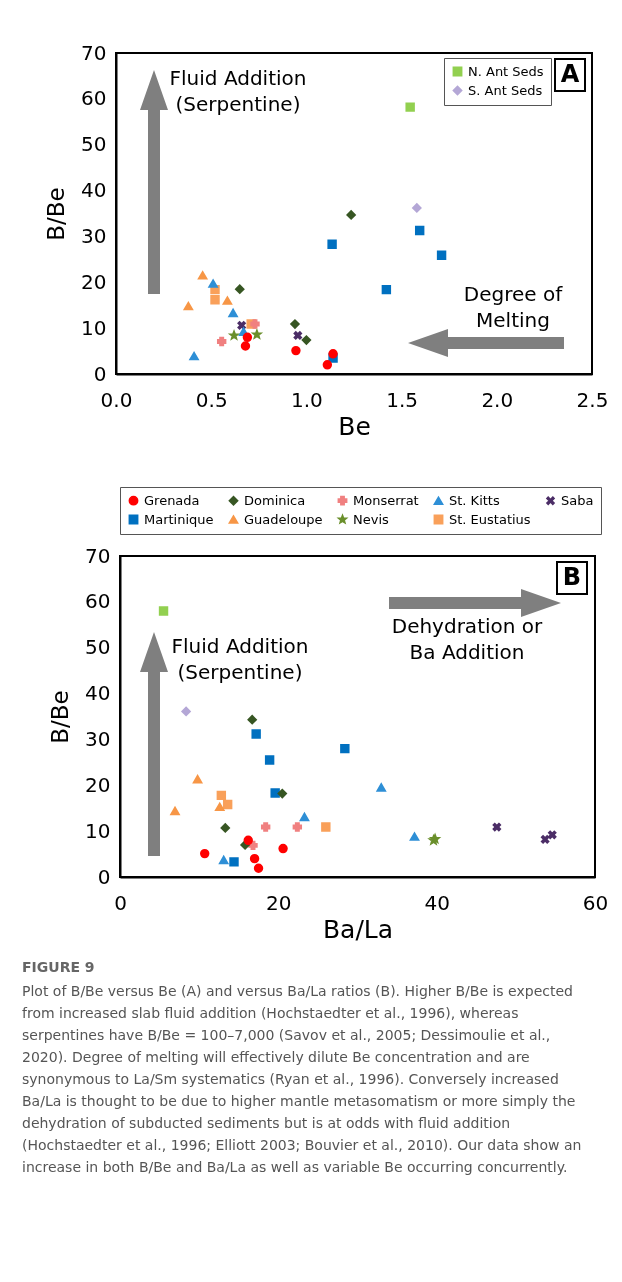 The image size is (622, 1282). I want to click on annotation: B, so click(572, 577).